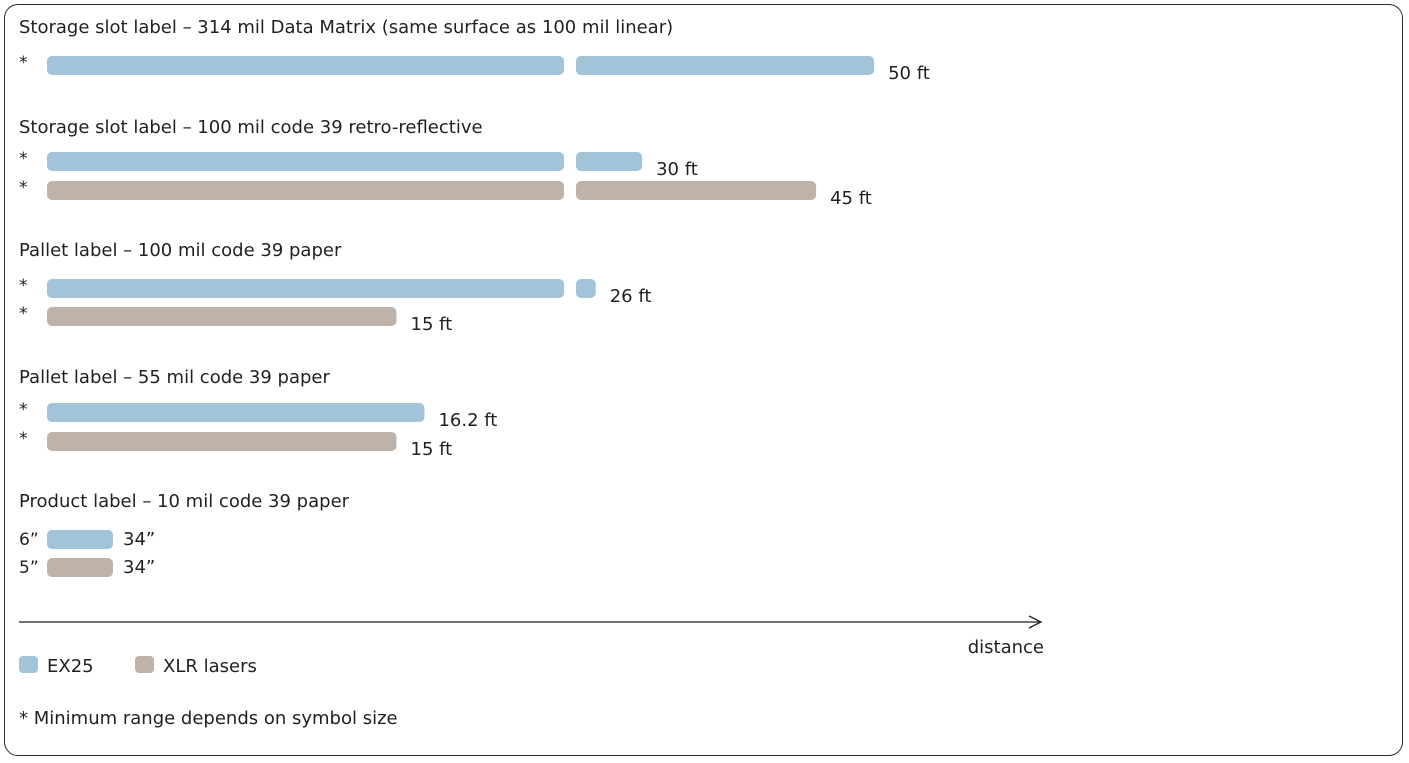 This screenshot has height=763, width=1409. I want to click on legend-label: EX25, so click(70, 666).